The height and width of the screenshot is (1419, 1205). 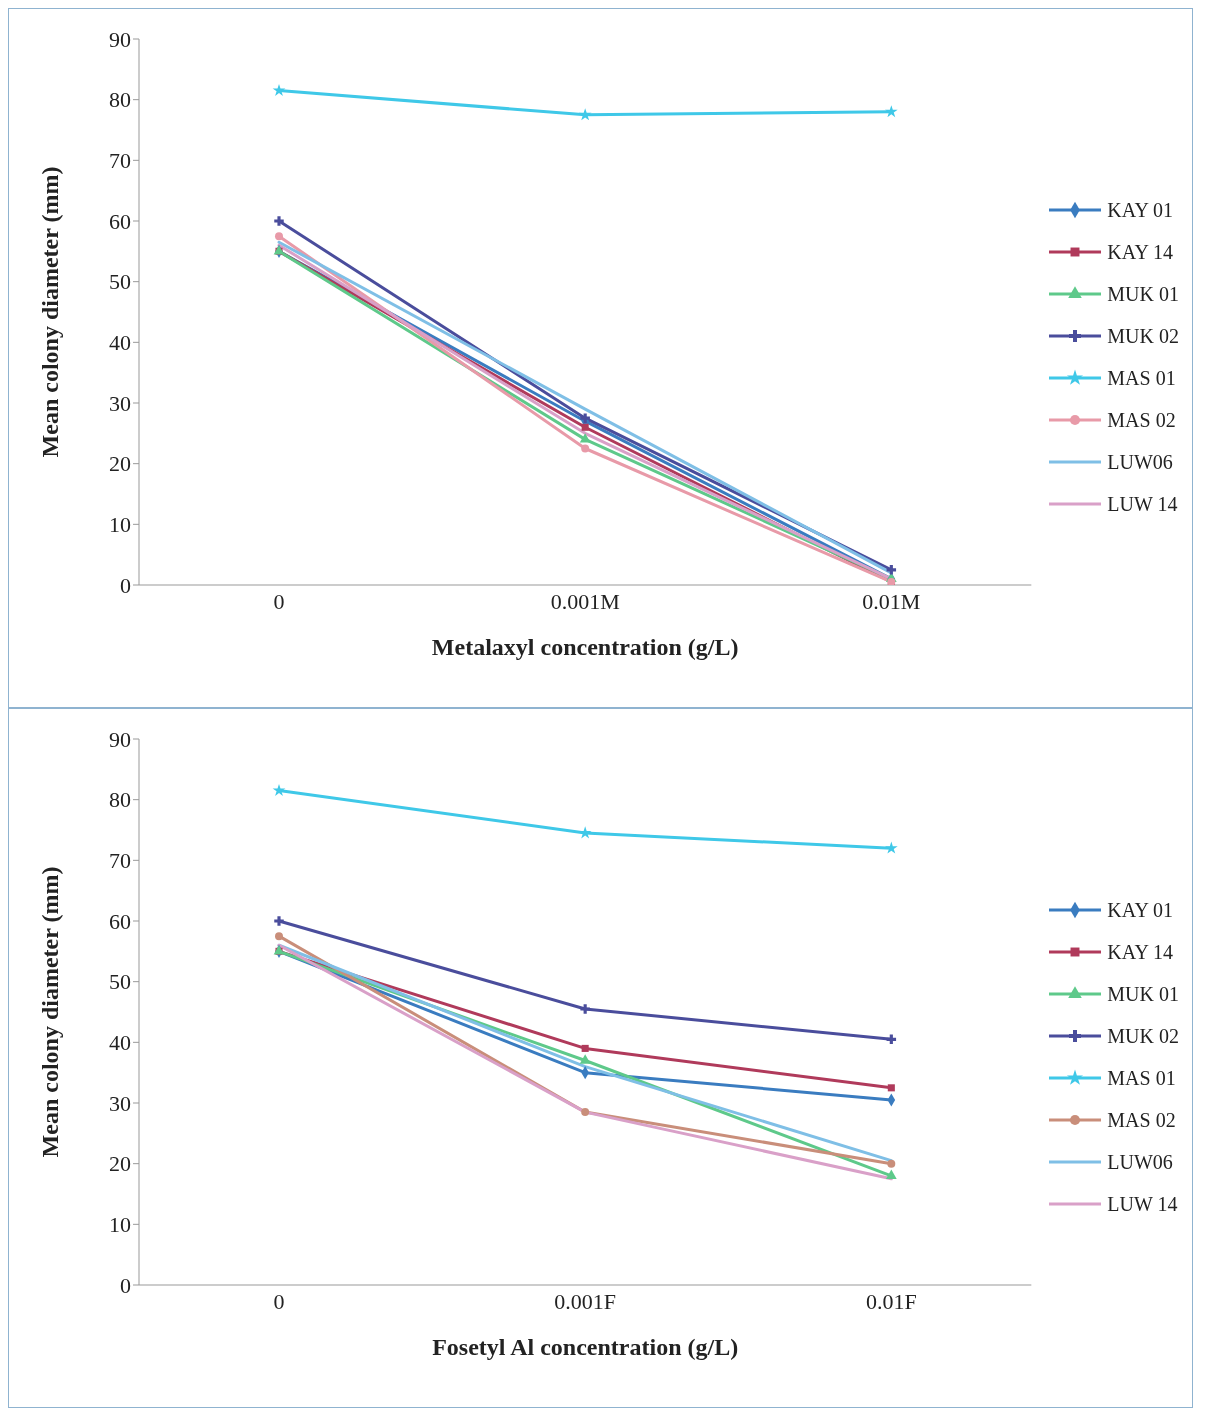 I want to click on x-tick-label: 0.01F, so click(x=891, y=1301).